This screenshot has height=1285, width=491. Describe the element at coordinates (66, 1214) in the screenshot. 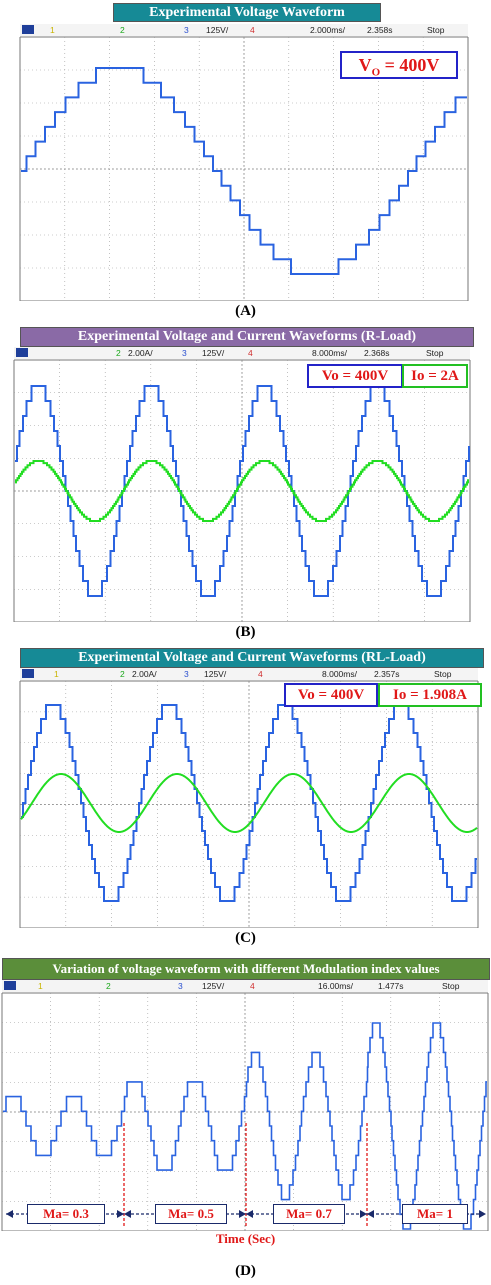

I see `ma-label: Ma= 0.3` at that location.